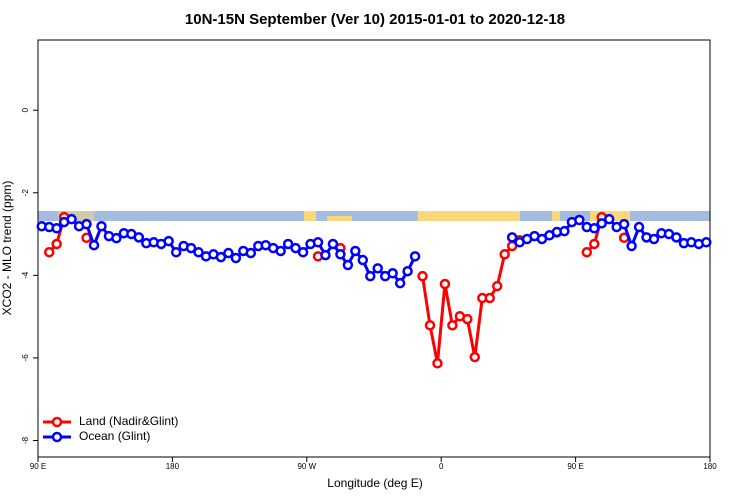 Image resolution: width=750 pixels, height=500 pixels. Describe the element at coordinates (441, 466) in the screenshot. I see `x-tick-label: 0` at that location.